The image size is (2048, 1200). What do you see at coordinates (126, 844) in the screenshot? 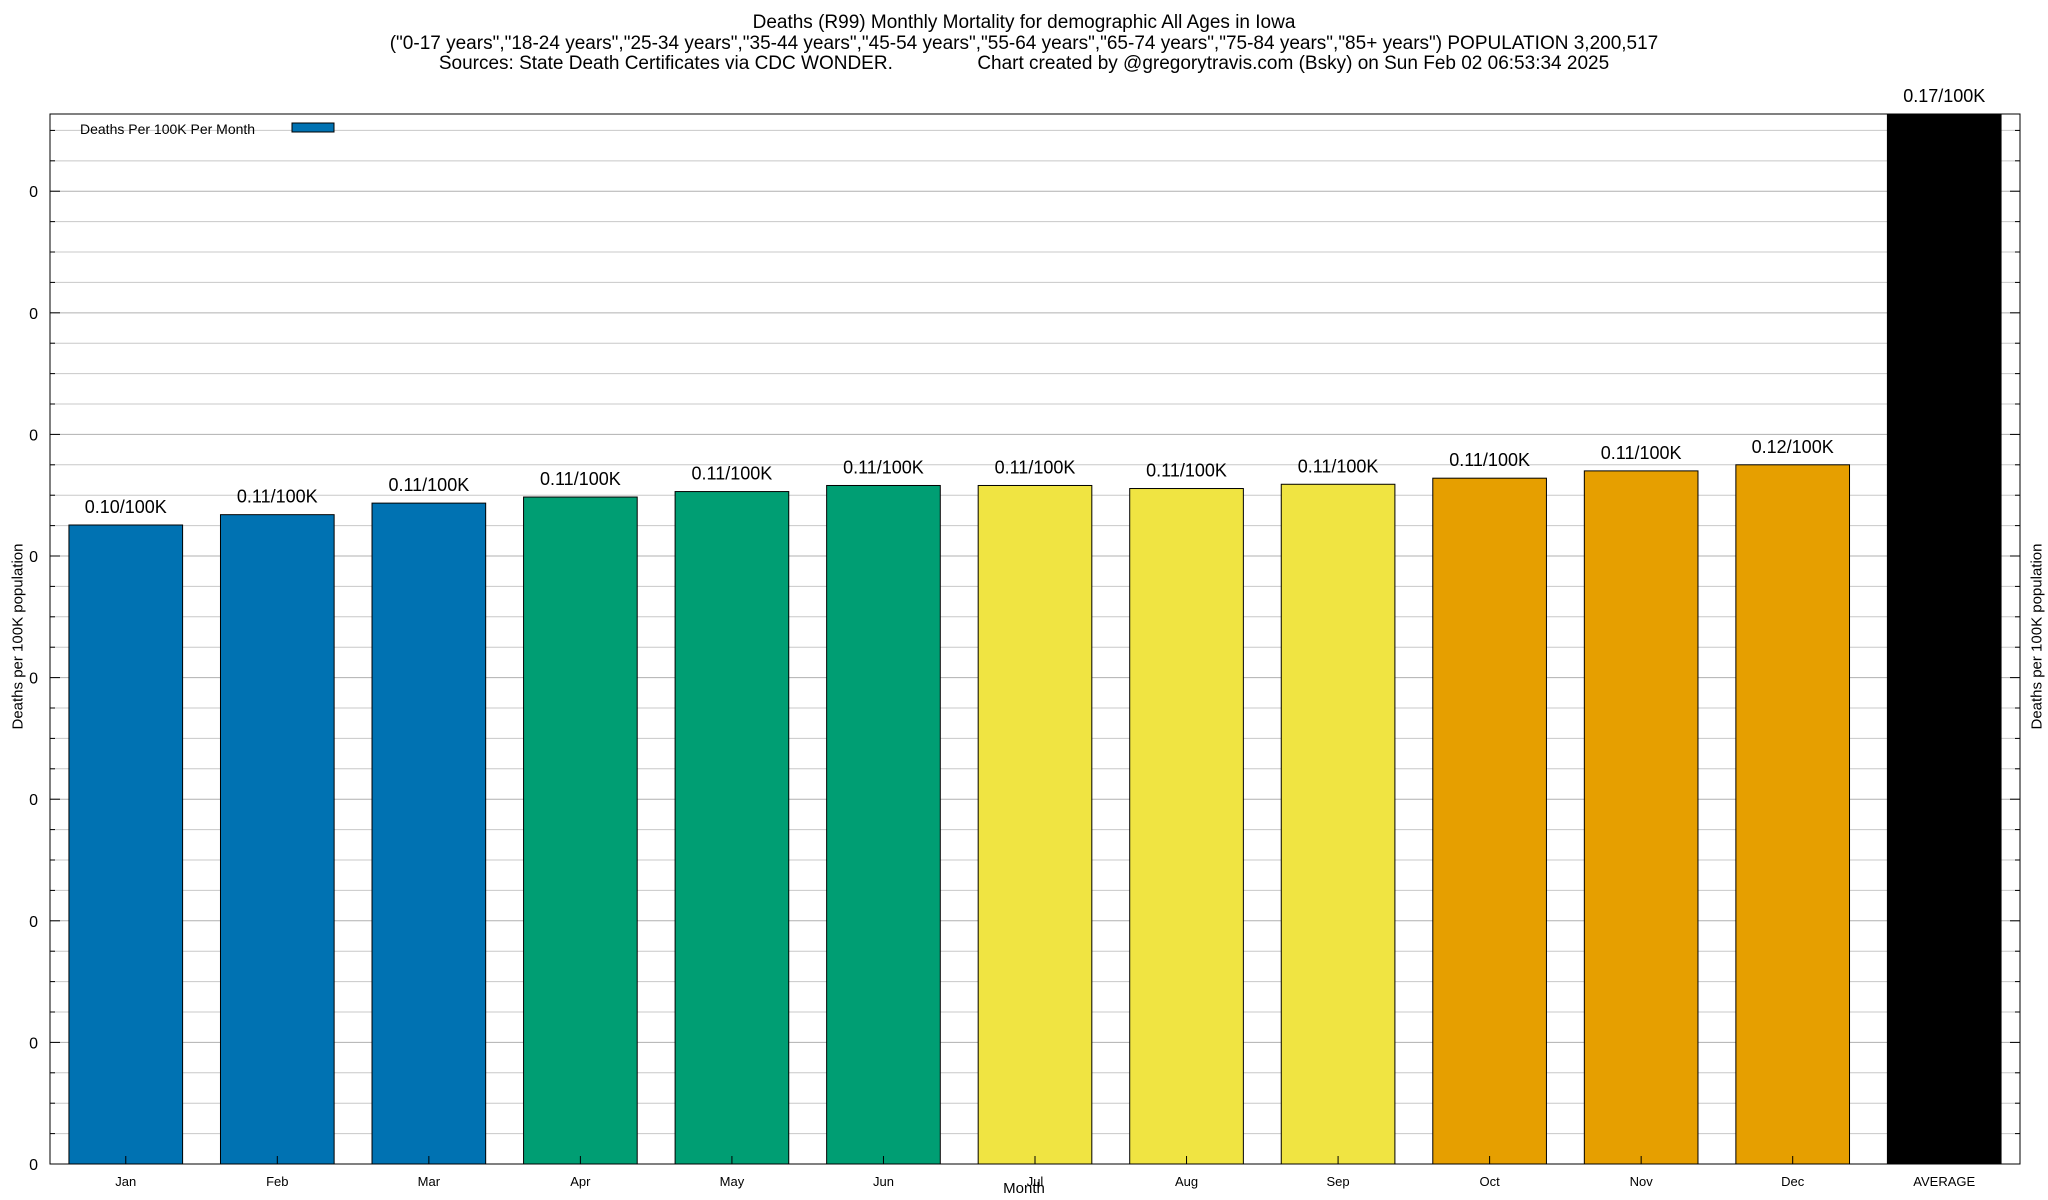
I see `bar-jan` at bounding box center [126, 844].